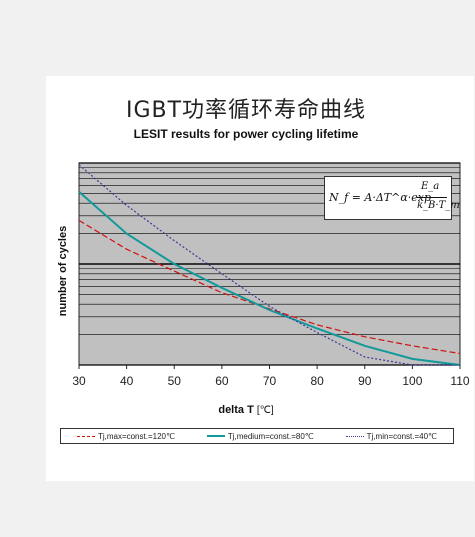  I want to click on formula-fraction-bar, so click(432, 197).